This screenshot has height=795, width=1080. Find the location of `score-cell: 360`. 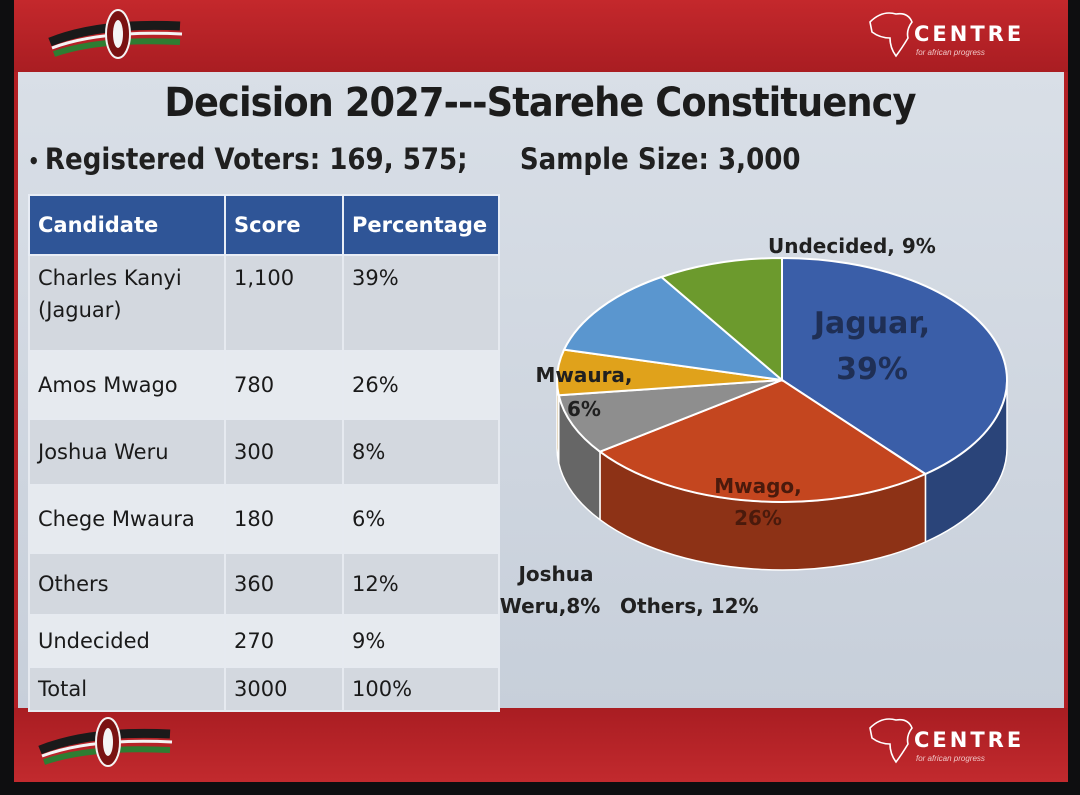

score-cell: 360 is located at coordinates (284, 584).